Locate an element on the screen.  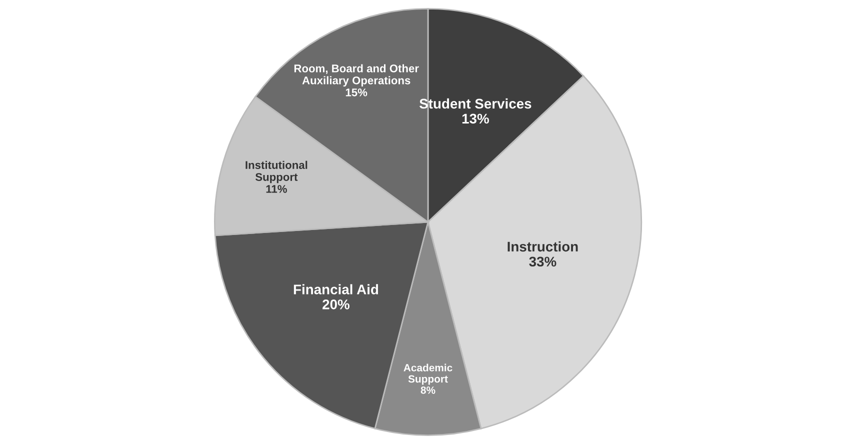
slice-label: Room, Board and Other Auxiliary Operations is located at coordinates (356, 75).